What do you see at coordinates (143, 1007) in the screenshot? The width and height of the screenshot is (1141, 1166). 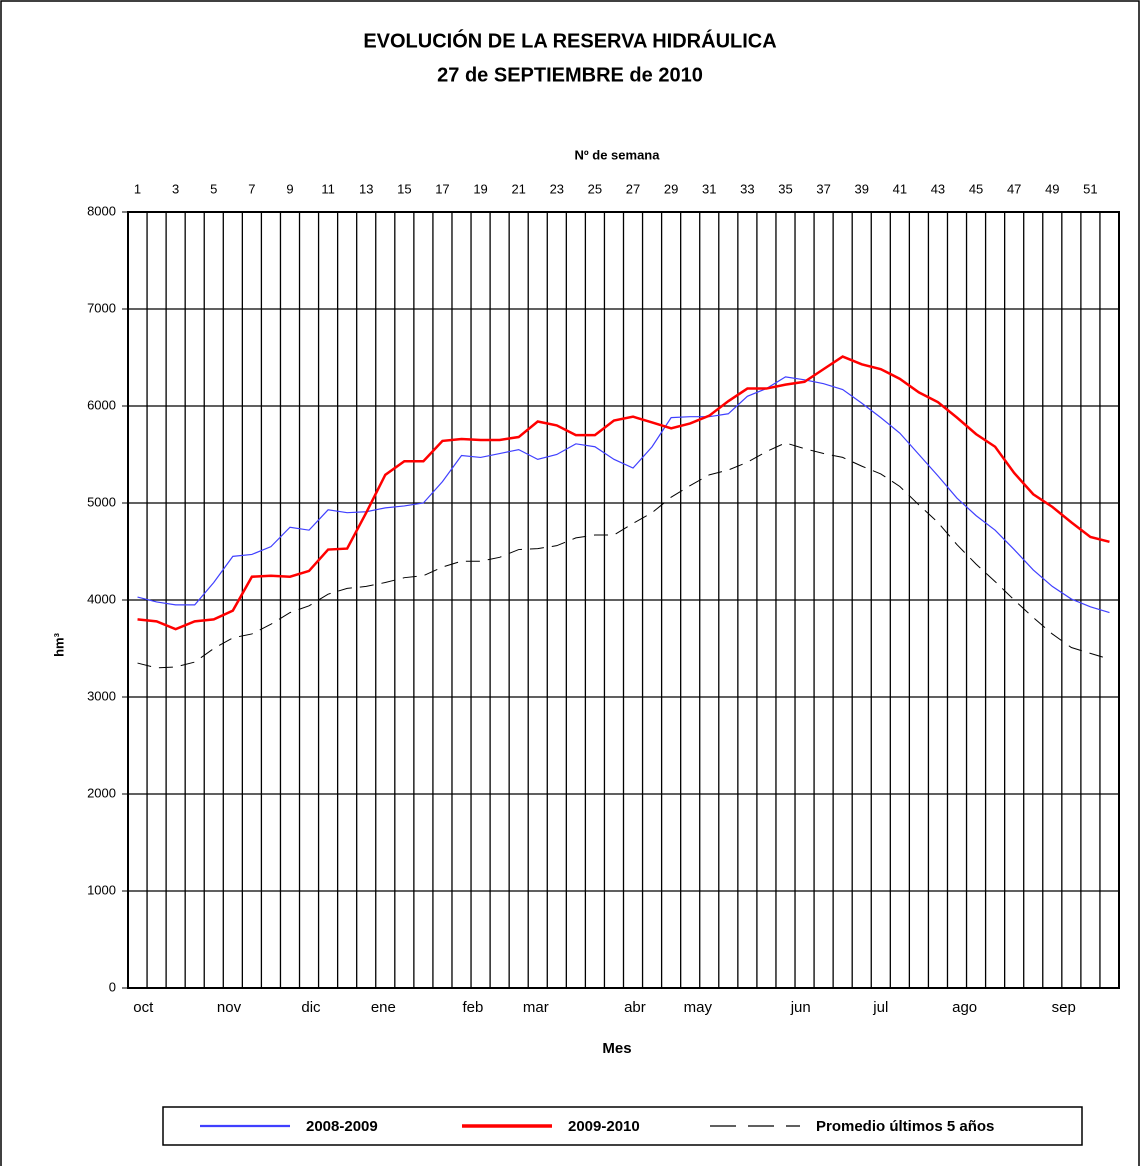 I see `month-tick-label: oct` at bounding box center [143, 1007].